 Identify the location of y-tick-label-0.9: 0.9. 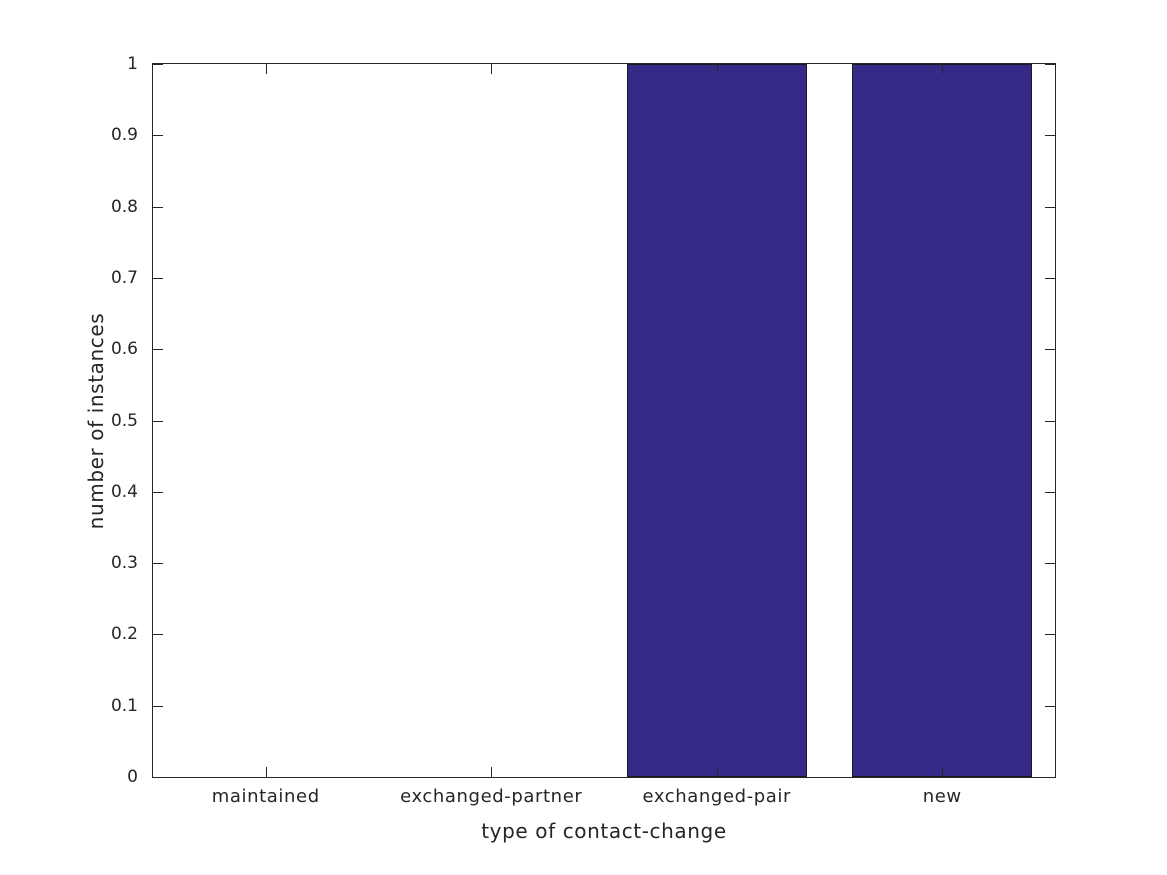
(124, 135).